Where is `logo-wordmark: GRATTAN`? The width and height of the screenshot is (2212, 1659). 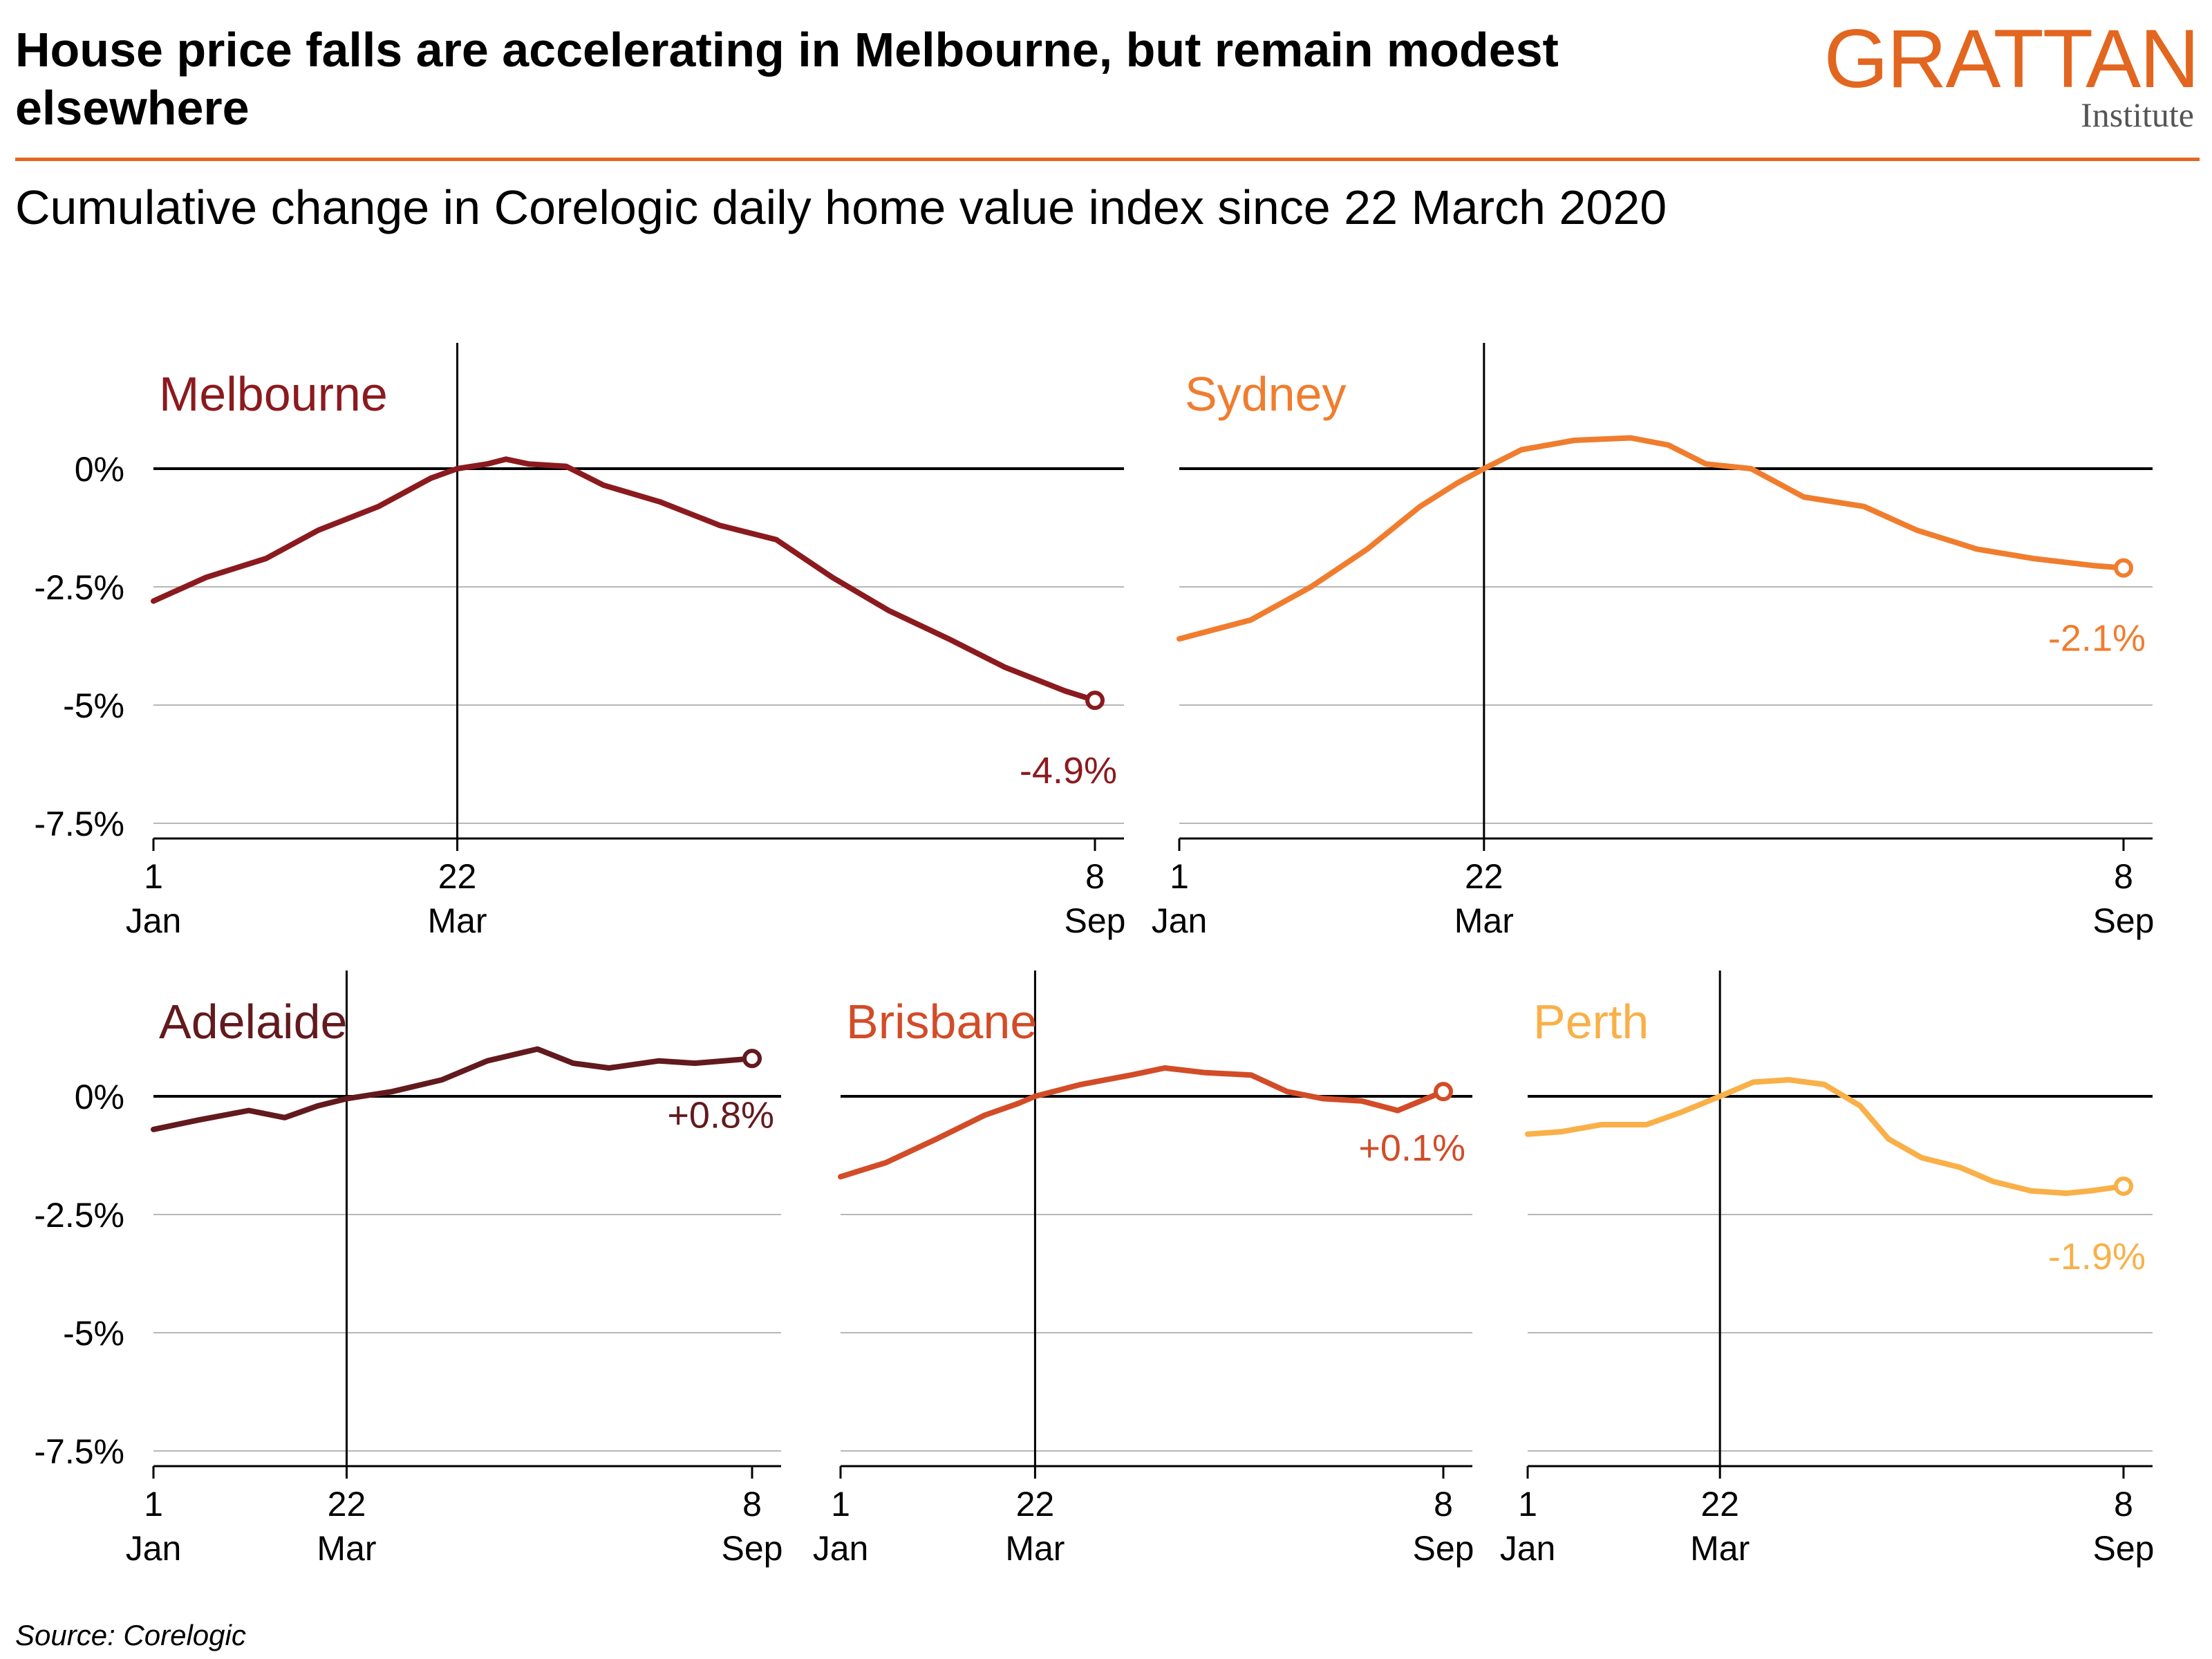 logo-wordmark: GRATTAN is located at coordinates (2012, 59).